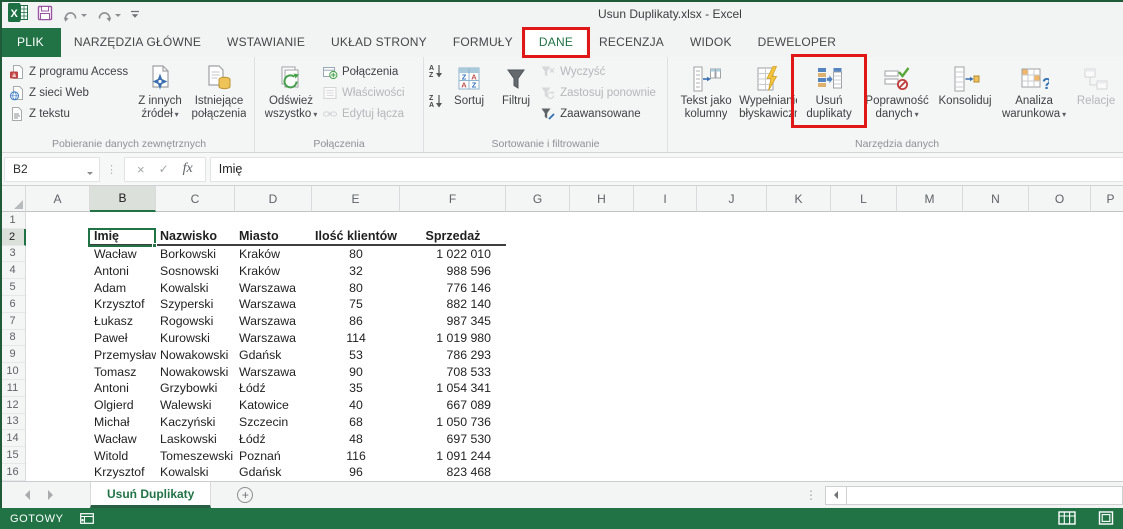  I want to click on row-header-15: 15, so click(13, 455).